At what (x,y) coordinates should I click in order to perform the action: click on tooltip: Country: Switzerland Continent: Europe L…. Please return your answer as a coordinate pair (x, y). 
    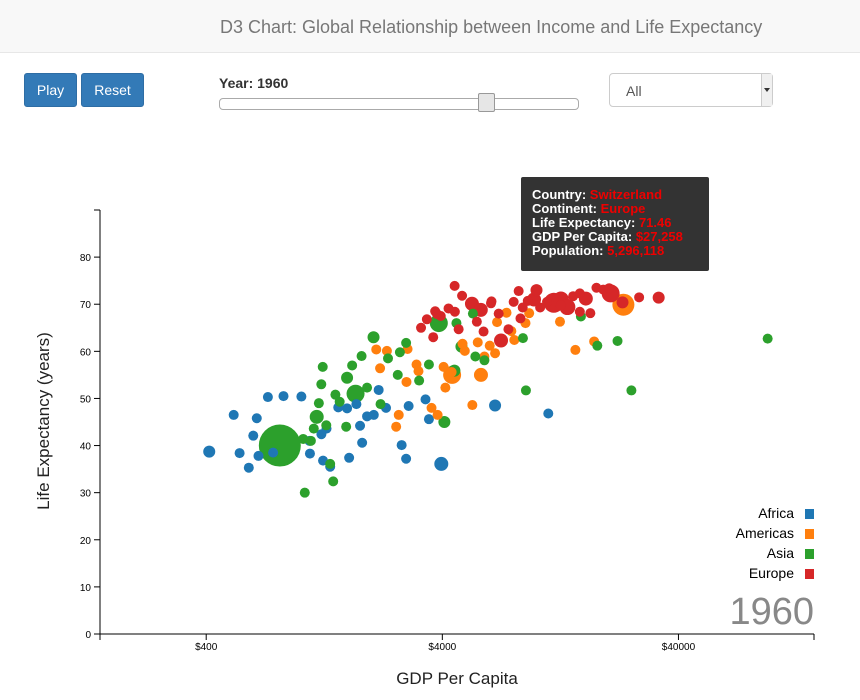
    Looking at the image, I should click on (615, 224).